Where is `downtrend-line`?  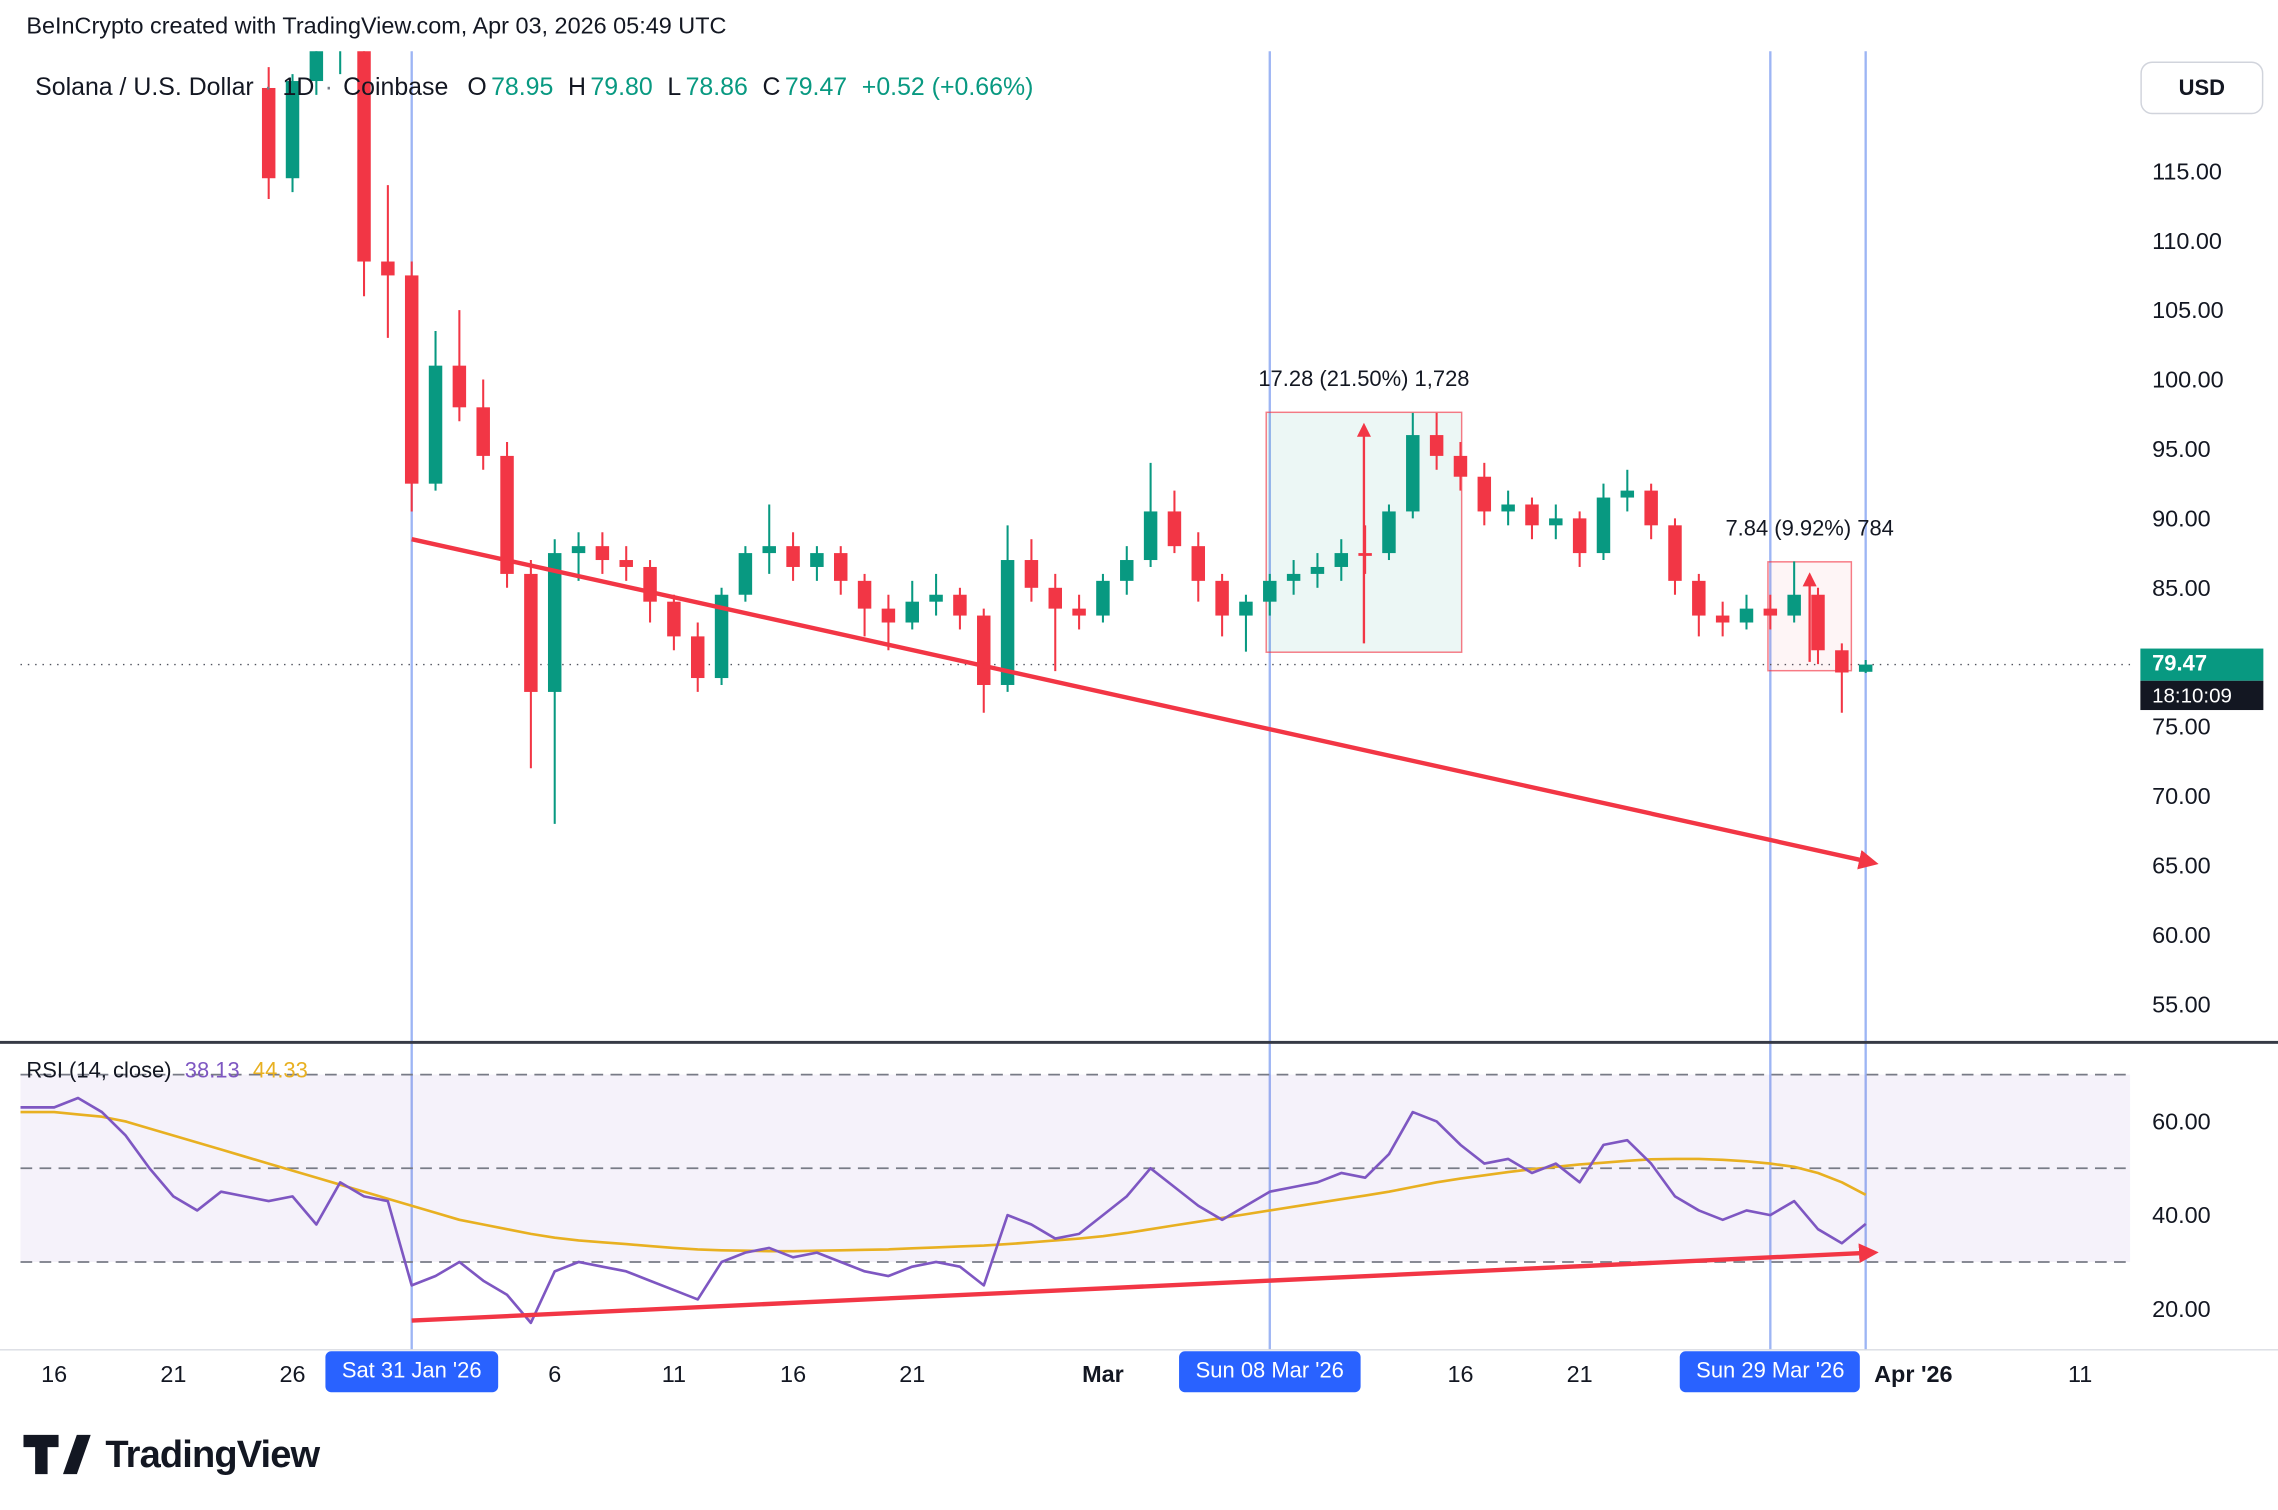
downtrend-line is located at coordinates (1145, 703).